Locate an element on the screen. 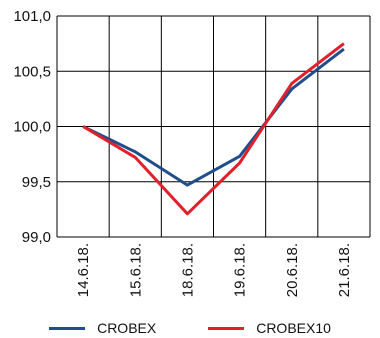 The image size is (380, 338). legend-swatch-crobex is located at coordinates (67, 328).